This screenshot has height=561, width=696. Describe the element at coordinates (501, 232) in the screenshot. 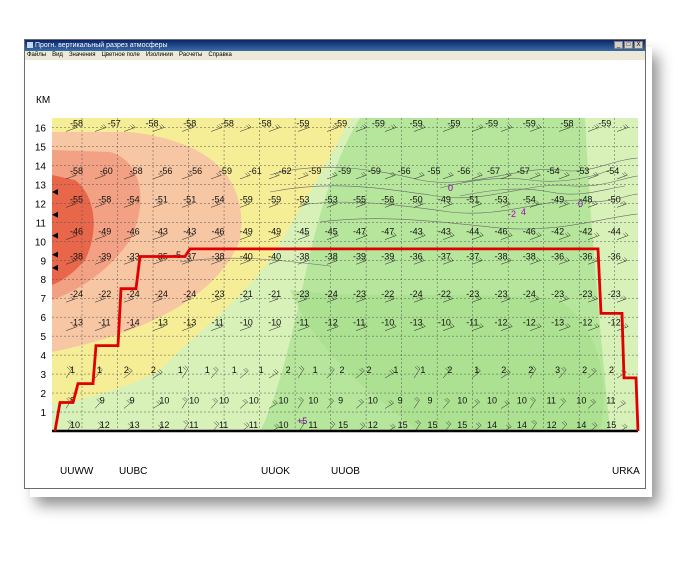

I see `temperature-value: -46` at that location.